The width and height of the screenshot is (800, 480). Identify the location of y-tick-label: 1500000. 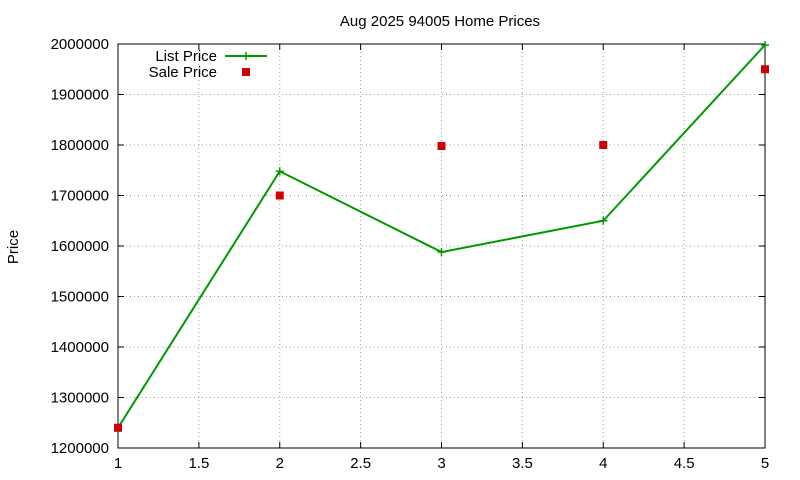
(80, 297).